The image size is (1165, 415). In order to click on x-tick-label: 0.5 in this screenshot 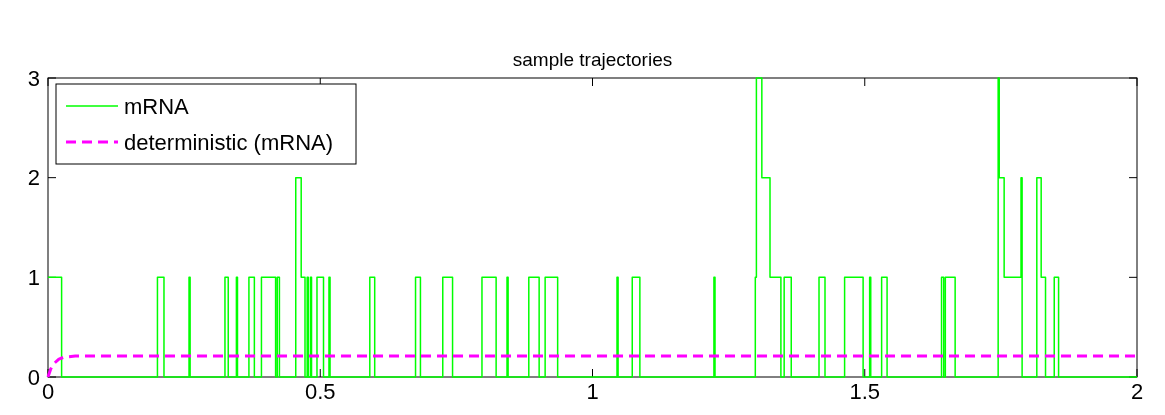, I will do `click(320, 391)`.